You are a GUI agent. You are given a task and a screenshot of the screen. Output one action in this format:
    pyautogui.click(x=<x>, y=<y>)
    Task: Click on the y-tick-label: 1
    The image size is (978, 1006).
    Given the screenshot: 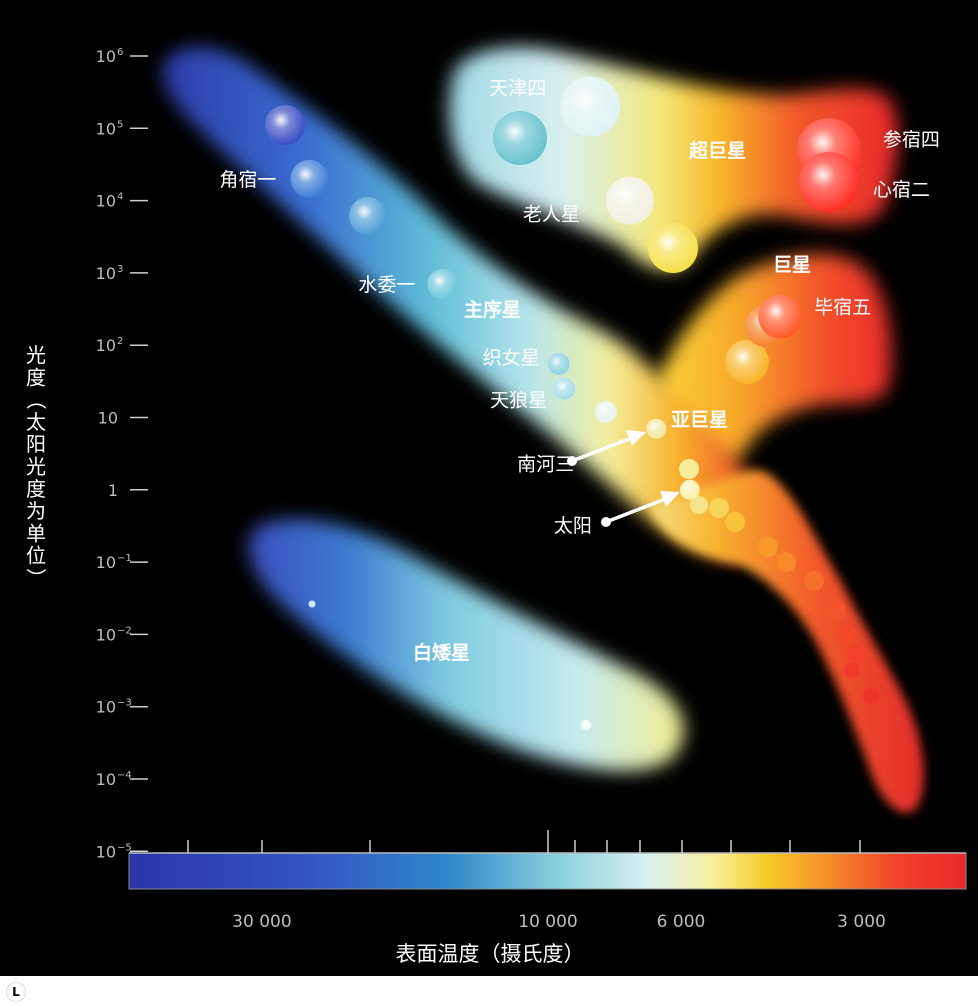 What is the action you would take?
    pyautogui.click(x=113, y=490)
    